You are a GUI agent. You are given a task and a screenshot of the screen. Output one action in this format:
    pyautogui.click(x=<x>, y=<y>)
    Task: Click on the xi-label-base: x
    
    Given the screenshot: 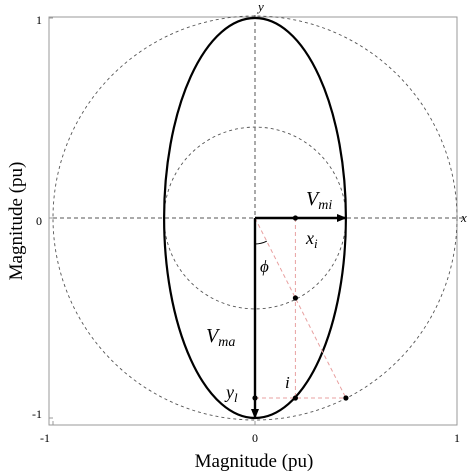 What is the action you would take?
    pyautogui.click(x=309, y=238)
    